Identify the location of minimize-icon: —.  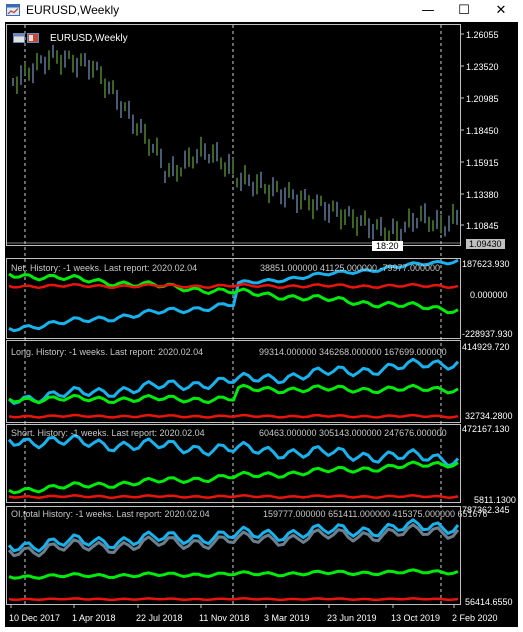
(428, 10).